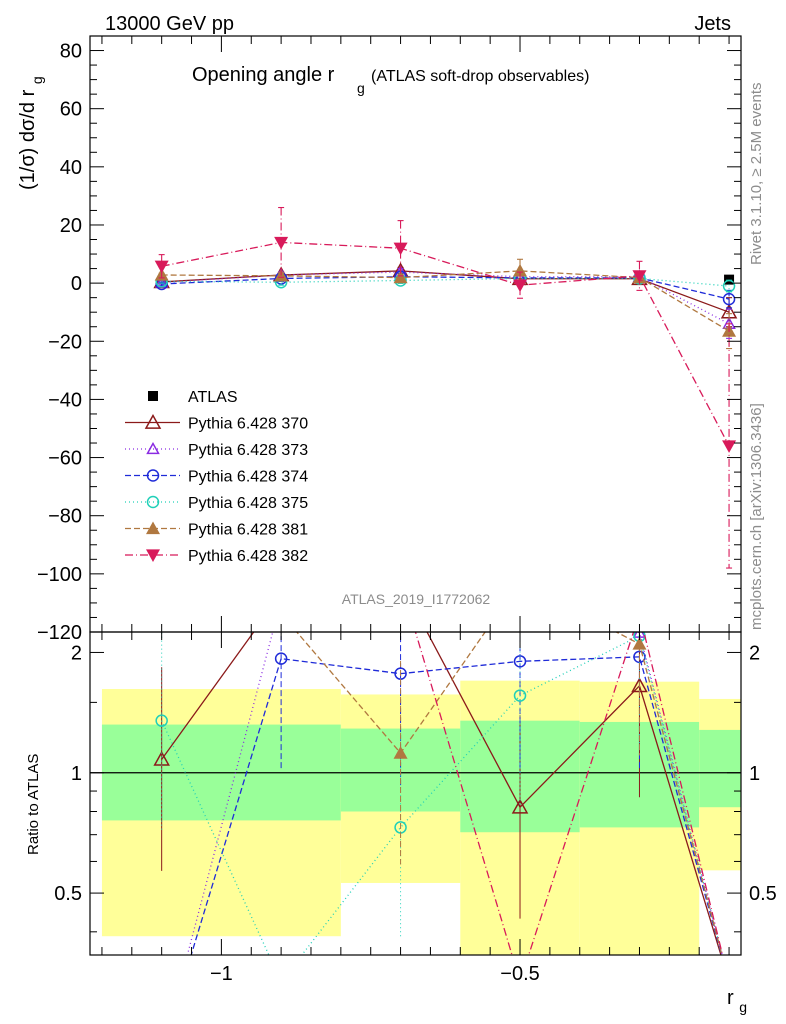  I want to click on main-ytick-label-7: −60, so click(65, 459).